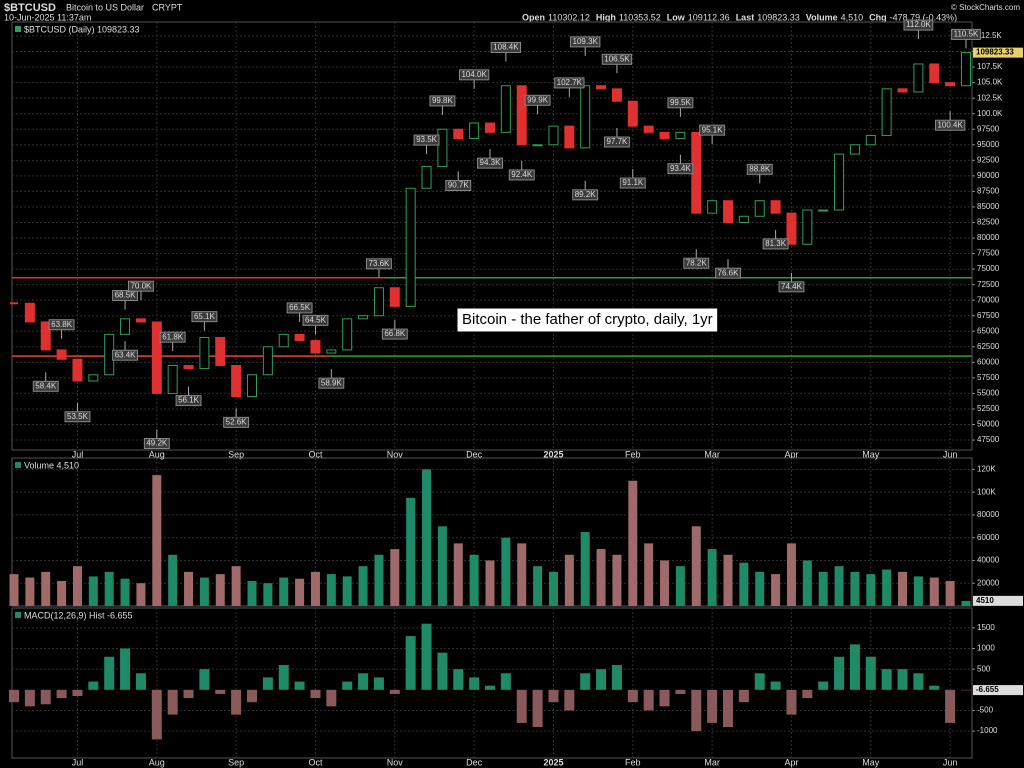 This screenshot has height=768, width=1024. What do you see at coordinates (988, 253) in the screenshot?
I see `y-tick-label: 77500` at bounding box center [988, 253].